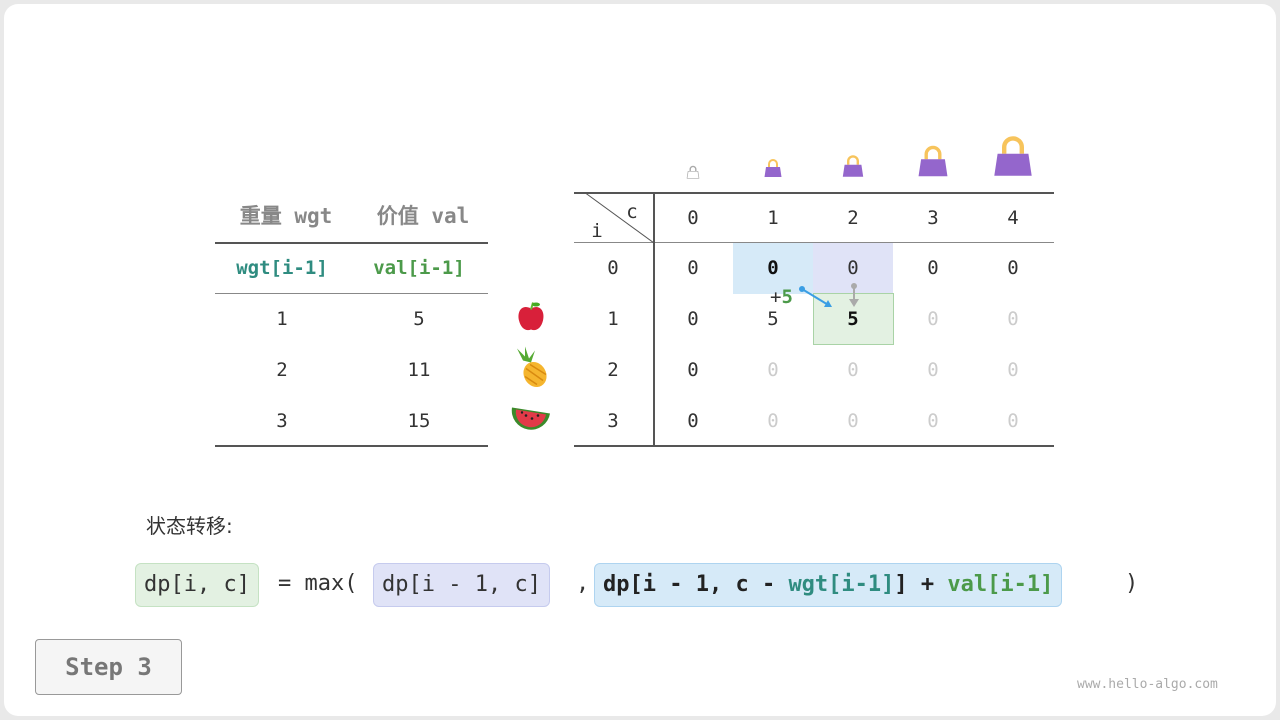 This screenshot has height=720, width=1280. What do you see at coordinates (423, 216) in the screenshot?
I see `header-val: 价值 val` at bounding box center [423, 216].